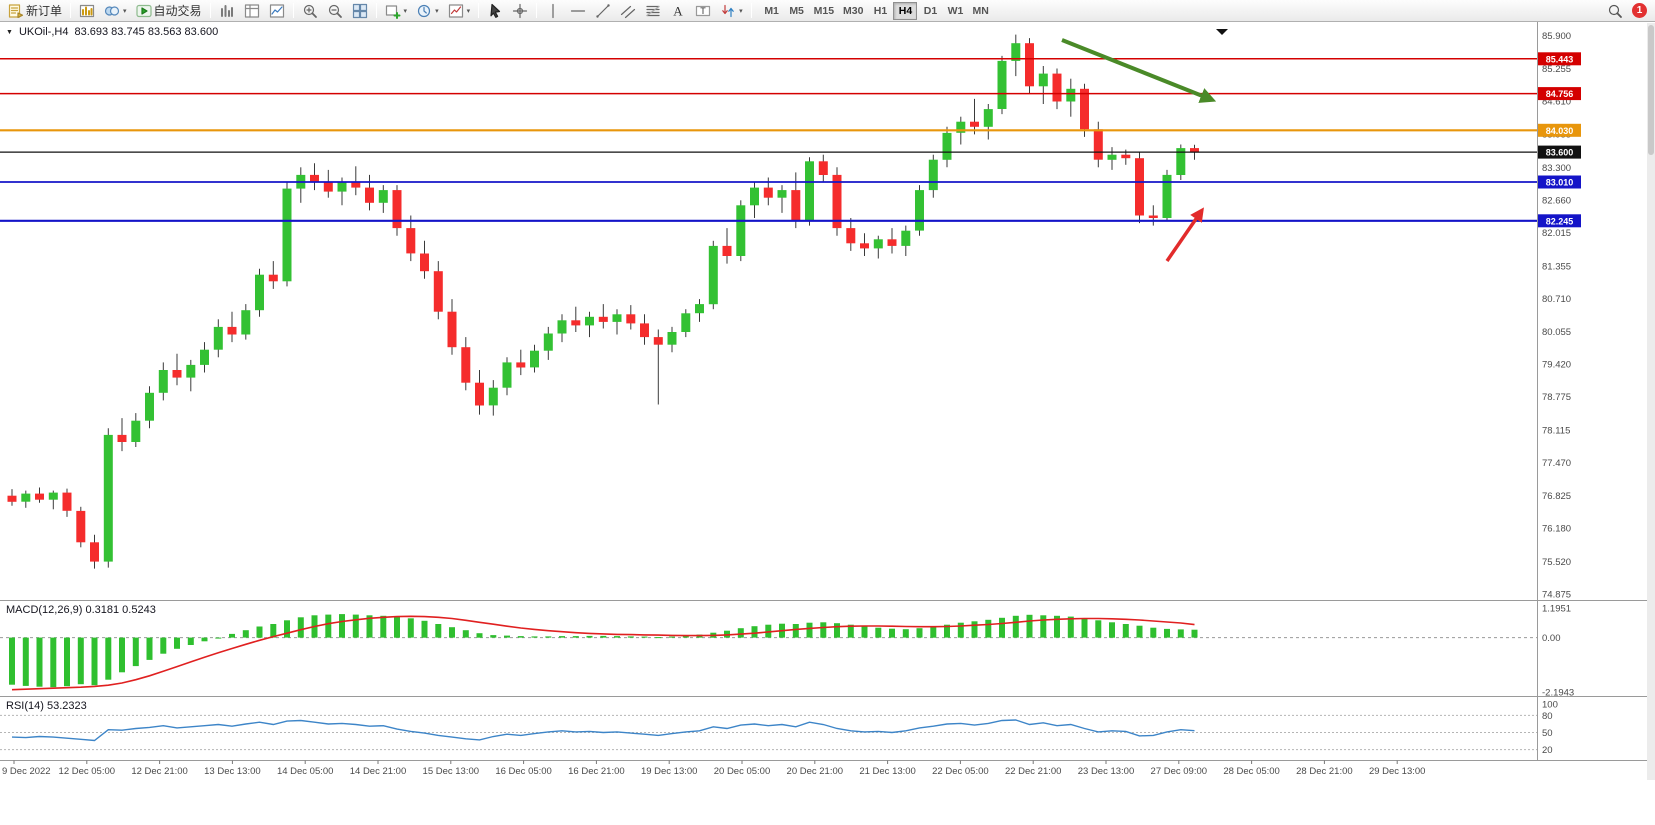 This screenshot has height=825, width=1655. I want to click on channel-button, so click(628, 11).